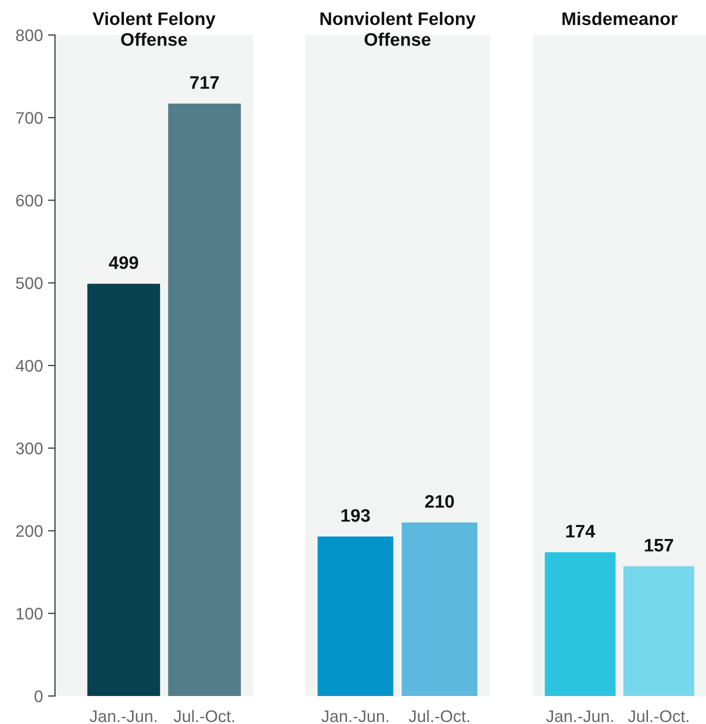  What do you see at coordinates (620, 19) in the screenshot?
I see `chart-title: Misdemeanor` at bounding box center [620, 19].